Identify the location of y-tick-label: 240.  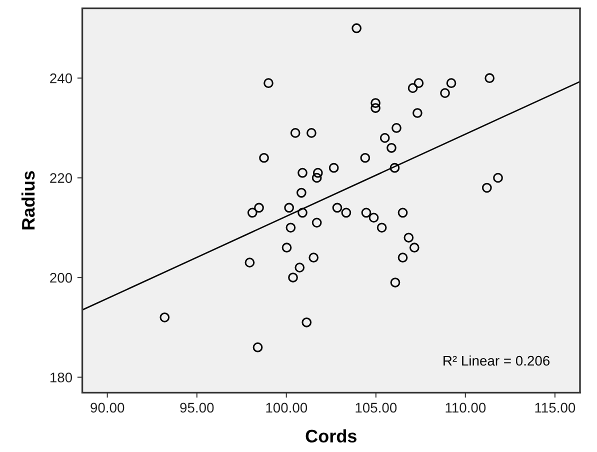
(61, 78).